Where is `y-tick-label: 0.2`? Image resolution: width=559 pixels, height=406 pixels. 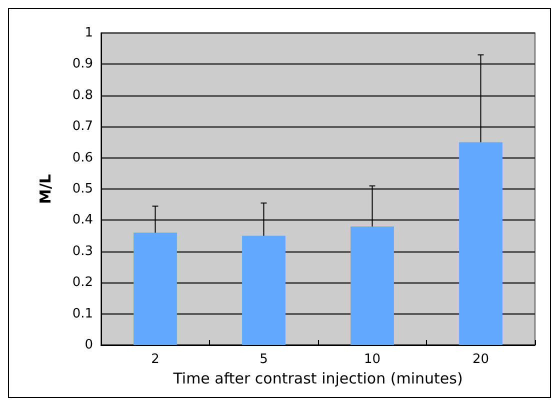 y-tick-label: 0.2 is located at coordinates (82, 282).